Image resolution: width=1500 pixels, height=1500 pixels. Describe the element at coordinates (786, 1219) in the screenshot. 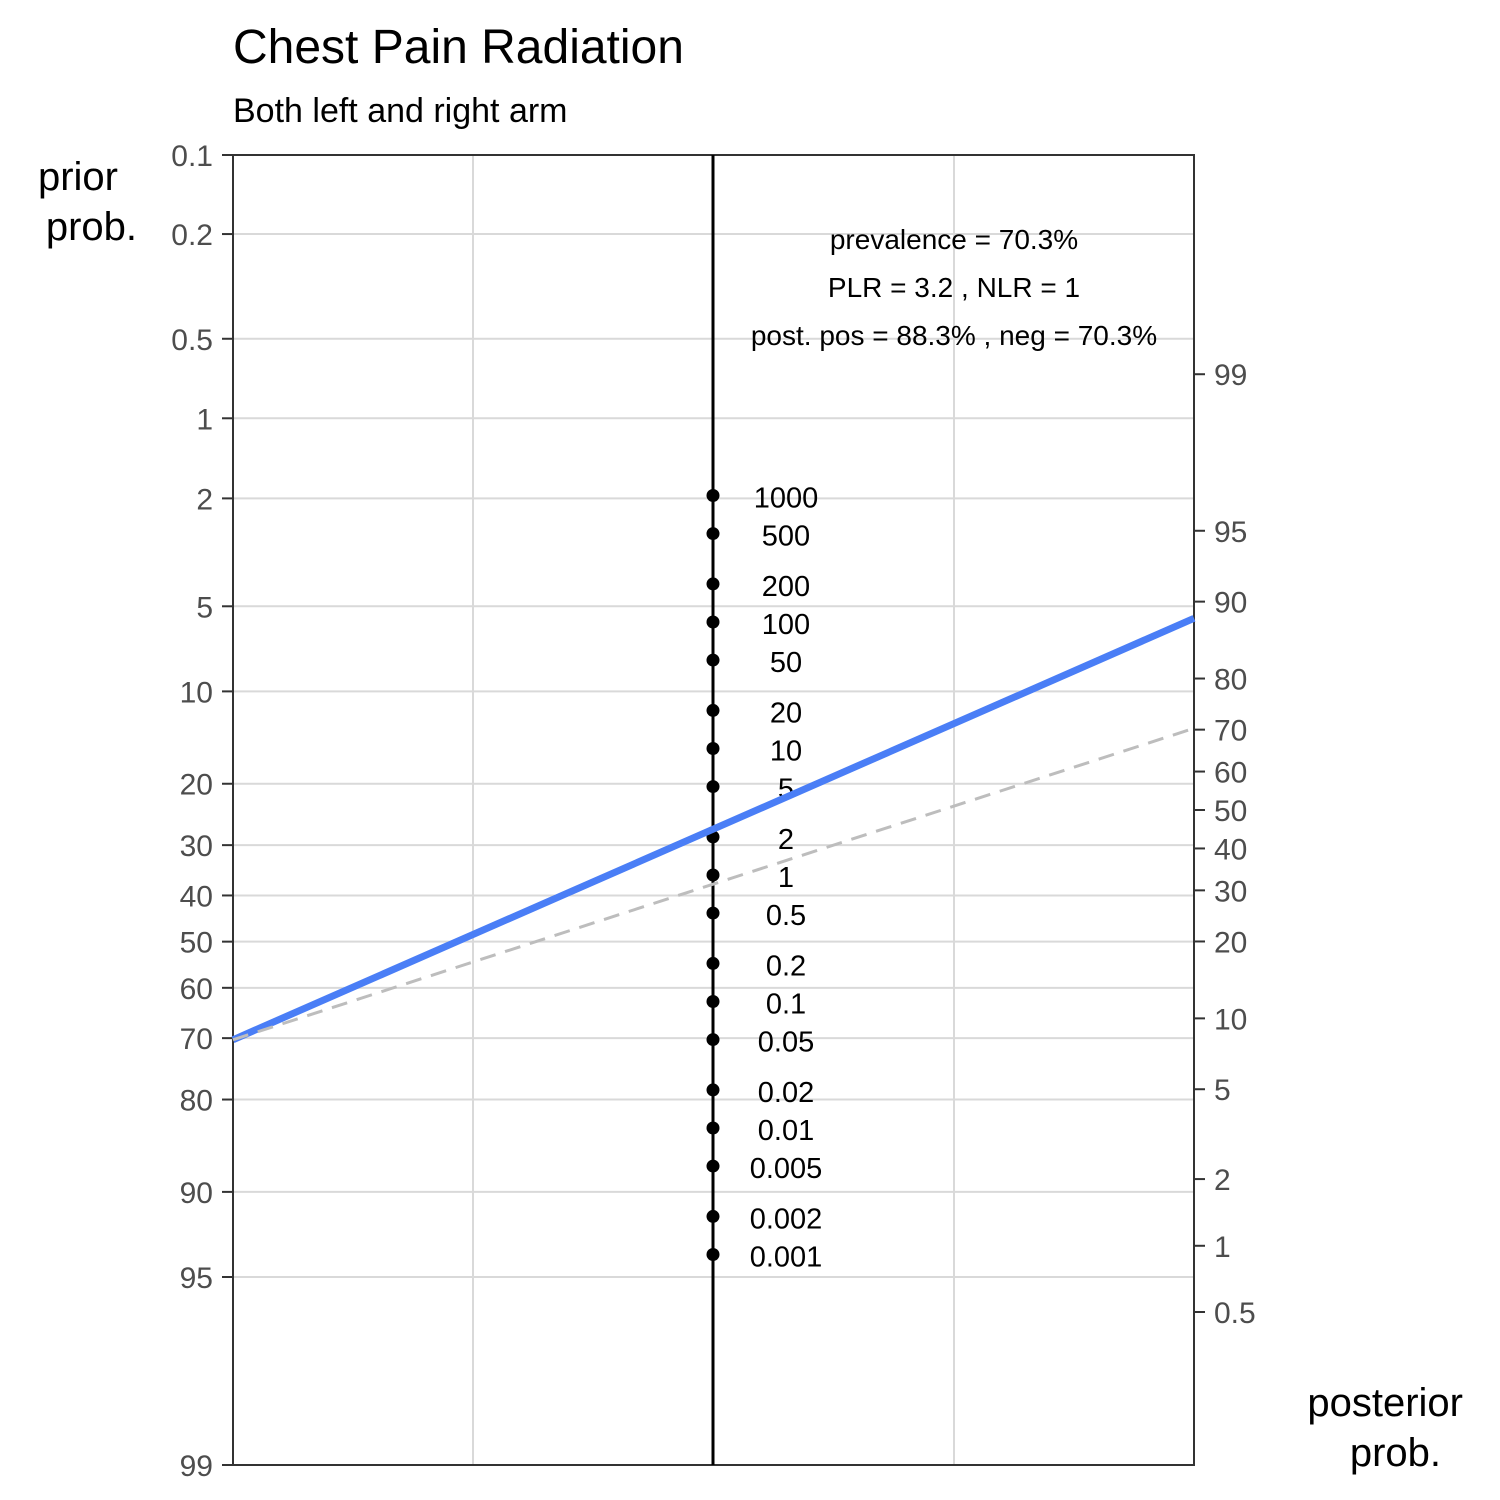

I see `lr-label: 0.002` at that location.